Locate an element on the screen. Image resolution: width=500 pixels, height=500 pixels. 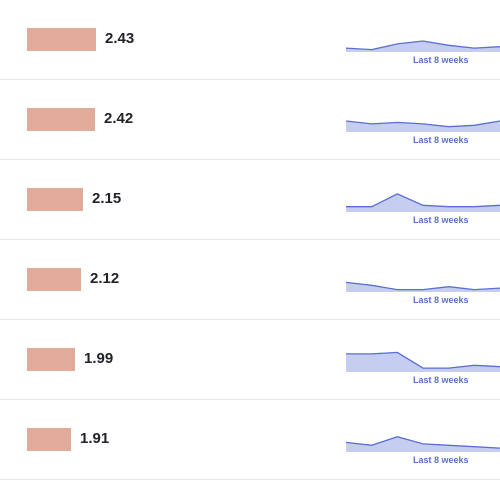
metric-value: 1.99 is located at coordinates (99, 358).